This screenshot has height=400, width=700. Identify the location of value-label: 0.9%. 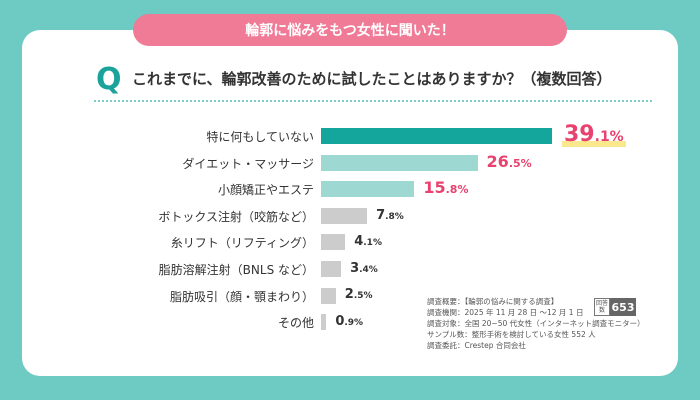
(349, 322).